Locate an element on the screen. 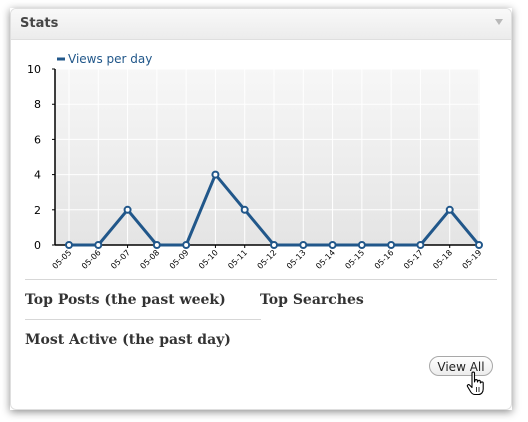 Image resolution: width=528 pixels, height=422 pixels. view-all-button: View All is located at coordinates (461, 366).